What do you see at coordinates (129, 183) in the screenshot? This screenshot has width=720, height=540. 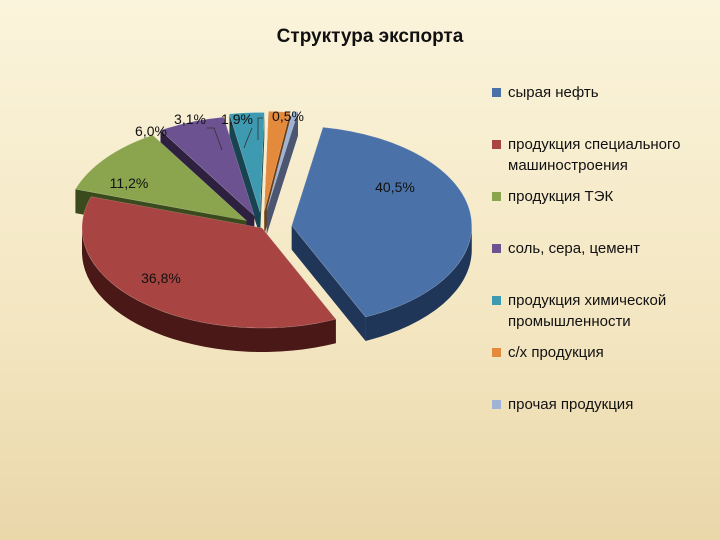 I see `data-label: 11,2%` at bounding box center [129, 183].